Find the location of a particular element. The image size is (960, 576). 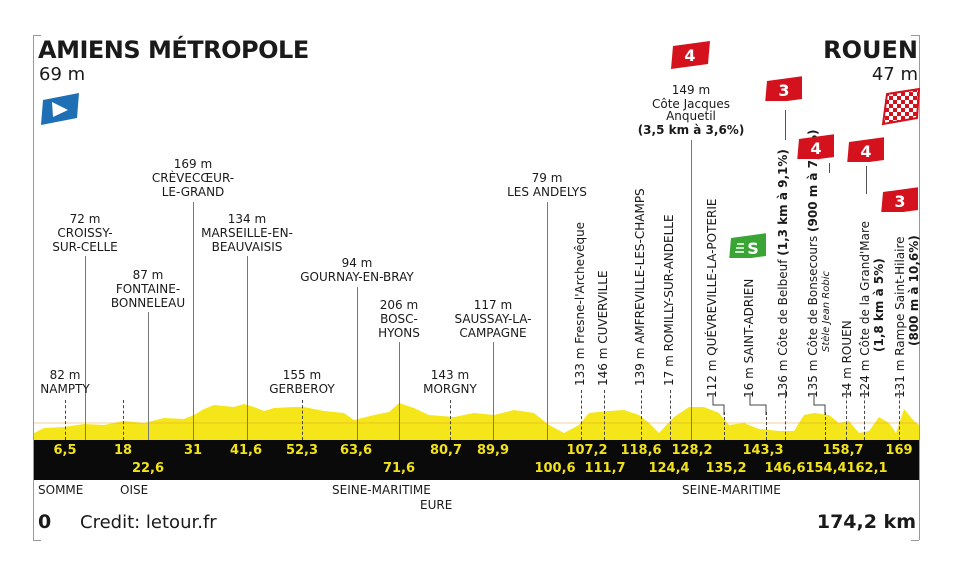

region-label: SOMME is located at coordinates (61, 490).